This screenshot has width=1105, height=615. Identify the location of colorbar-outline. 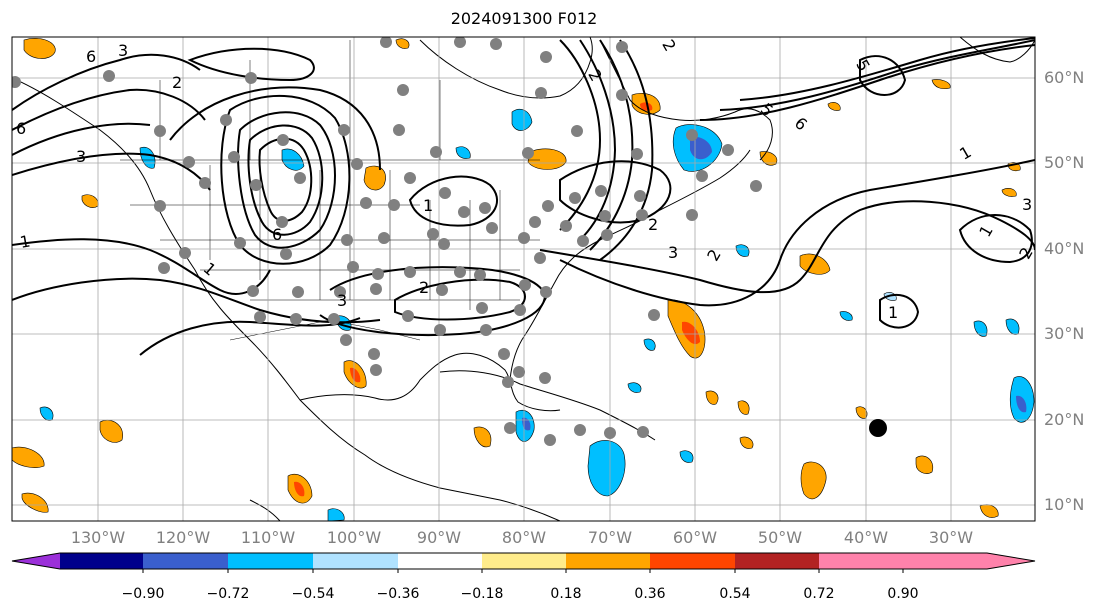
(523, 561).